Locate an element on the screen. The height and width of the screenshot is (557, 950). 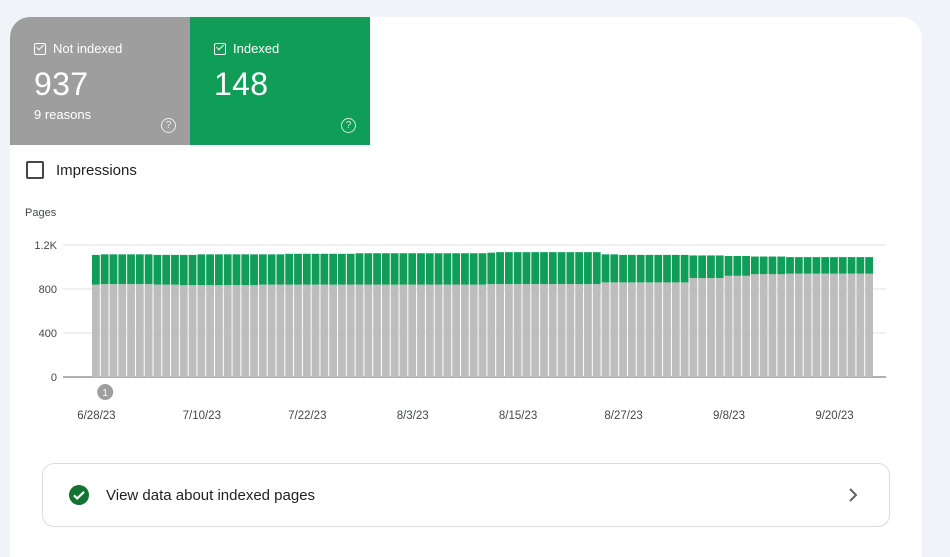
annotation-label: 1 is located at coordinates (105, 393).